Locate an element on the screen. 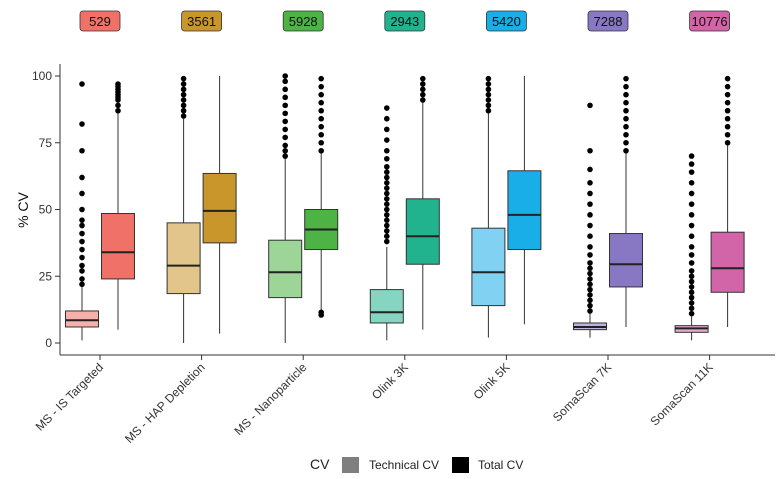  y-axis-title: % CV is located at coordinates (23, 209).